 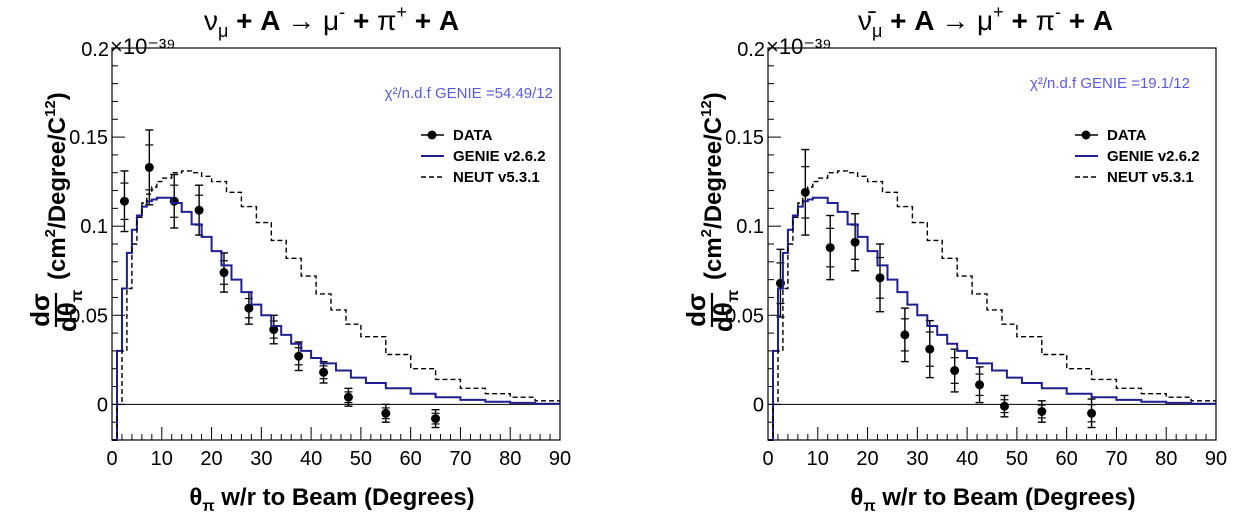 I want to click on chart-title: νμ + A → μ- + π+ + A, so click(x=331, y=21).